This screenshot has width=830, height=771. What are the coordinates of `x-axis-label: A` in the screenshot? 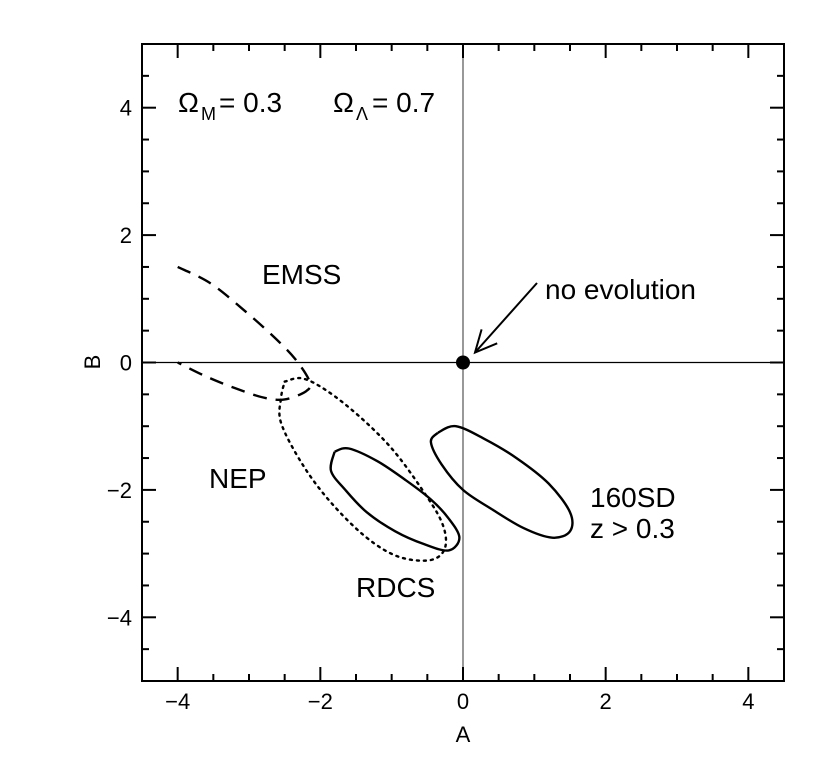 It's located at (463, 734).